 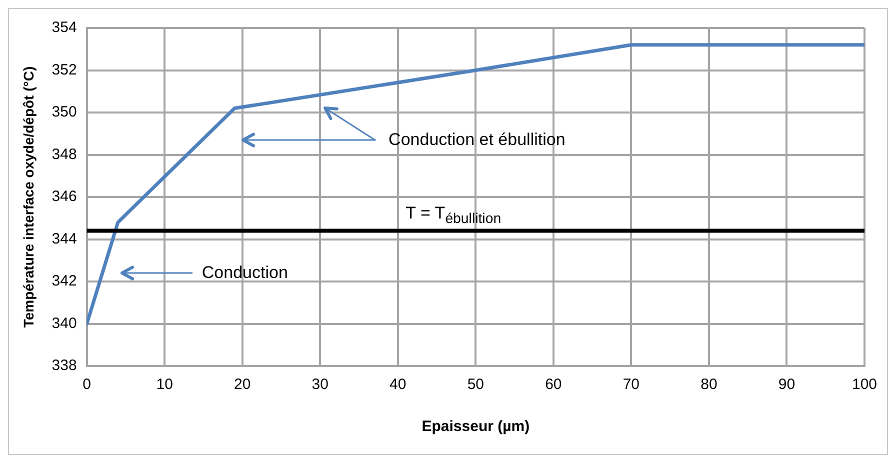 What do you see at coordinates (64, 27) in the screenshot?
I see `y-tick-label: 354` at bounding box center [64, 27].